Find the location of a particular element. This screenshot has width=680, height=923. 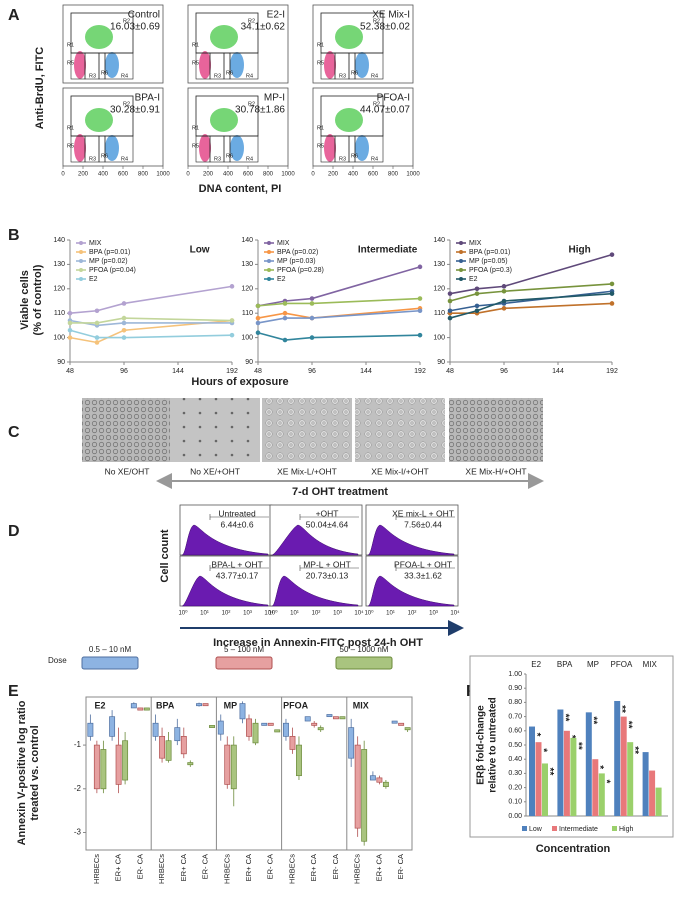

histogram-label: MP-L + OHT is located at coordinates (327, 564).